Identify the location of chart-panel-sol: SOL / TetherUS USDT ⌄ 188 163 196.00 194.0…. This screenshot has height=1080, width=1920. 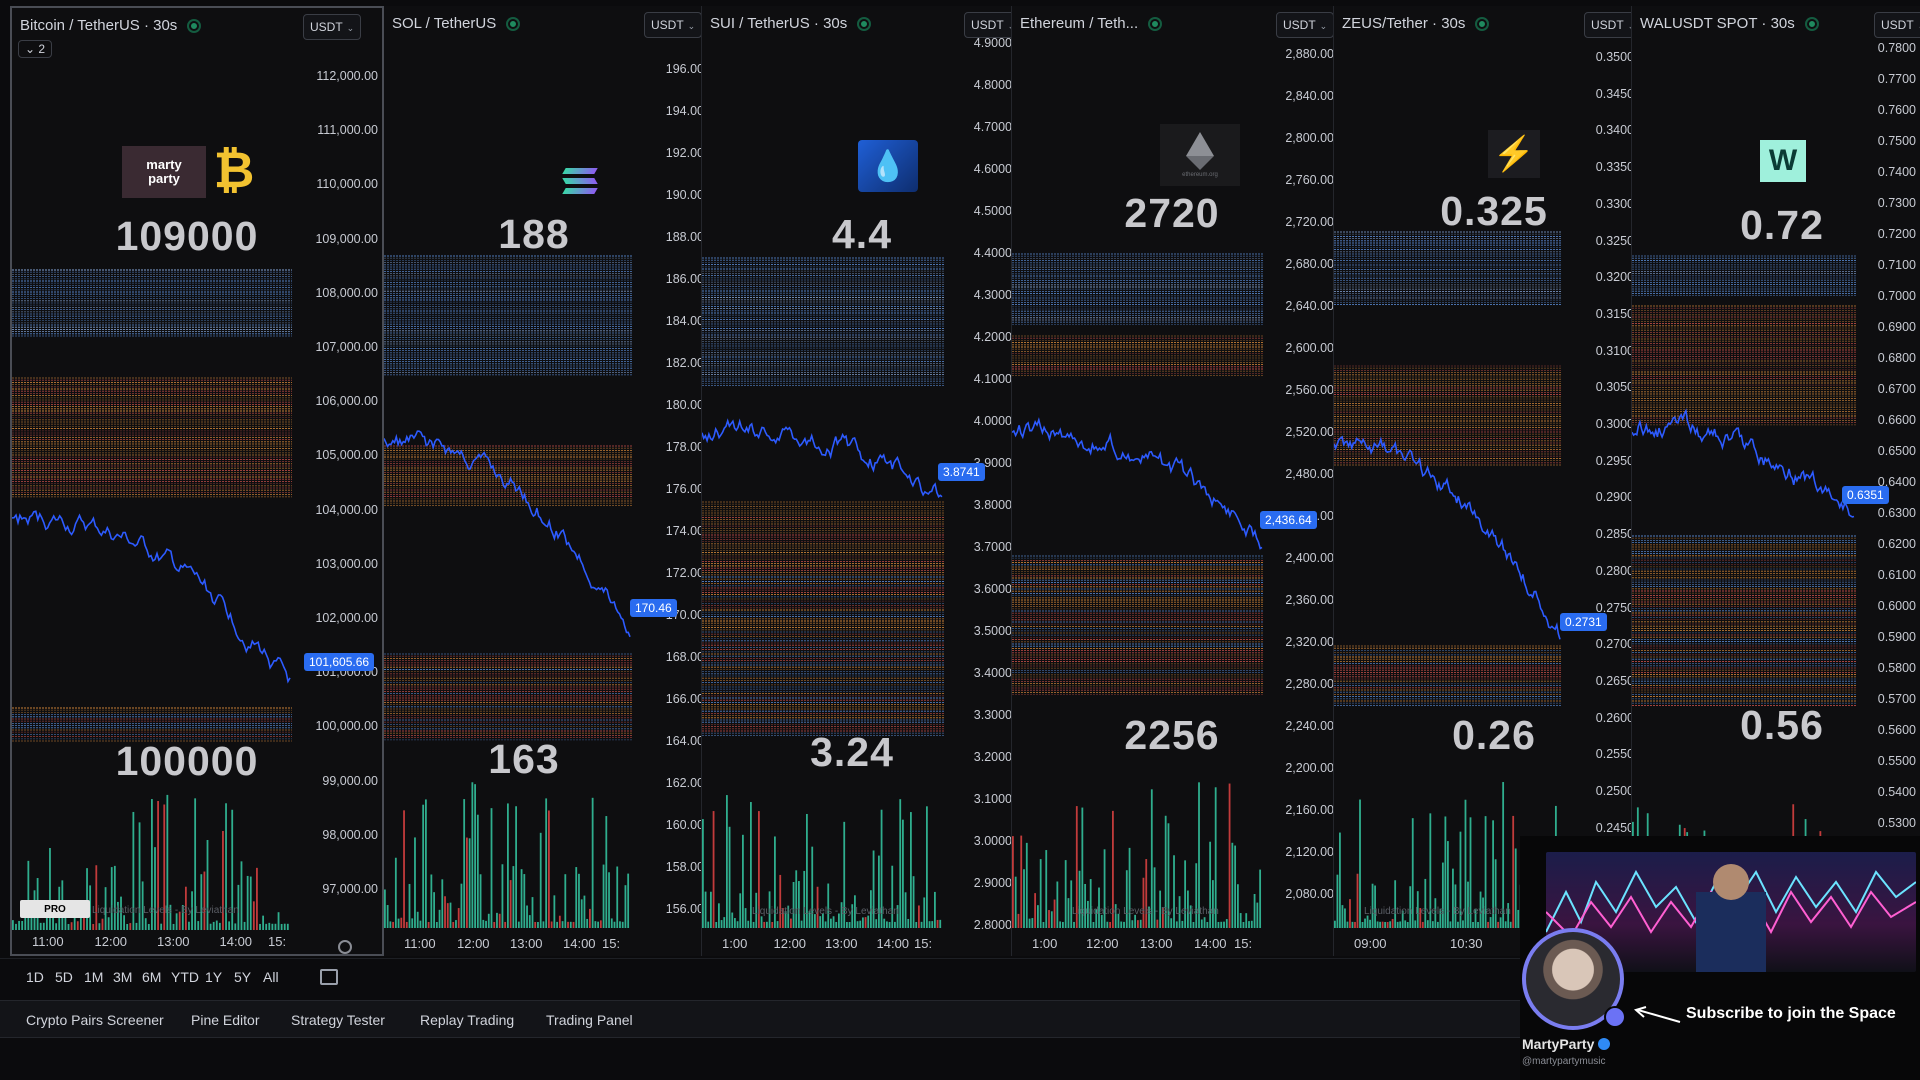
(543, 481).